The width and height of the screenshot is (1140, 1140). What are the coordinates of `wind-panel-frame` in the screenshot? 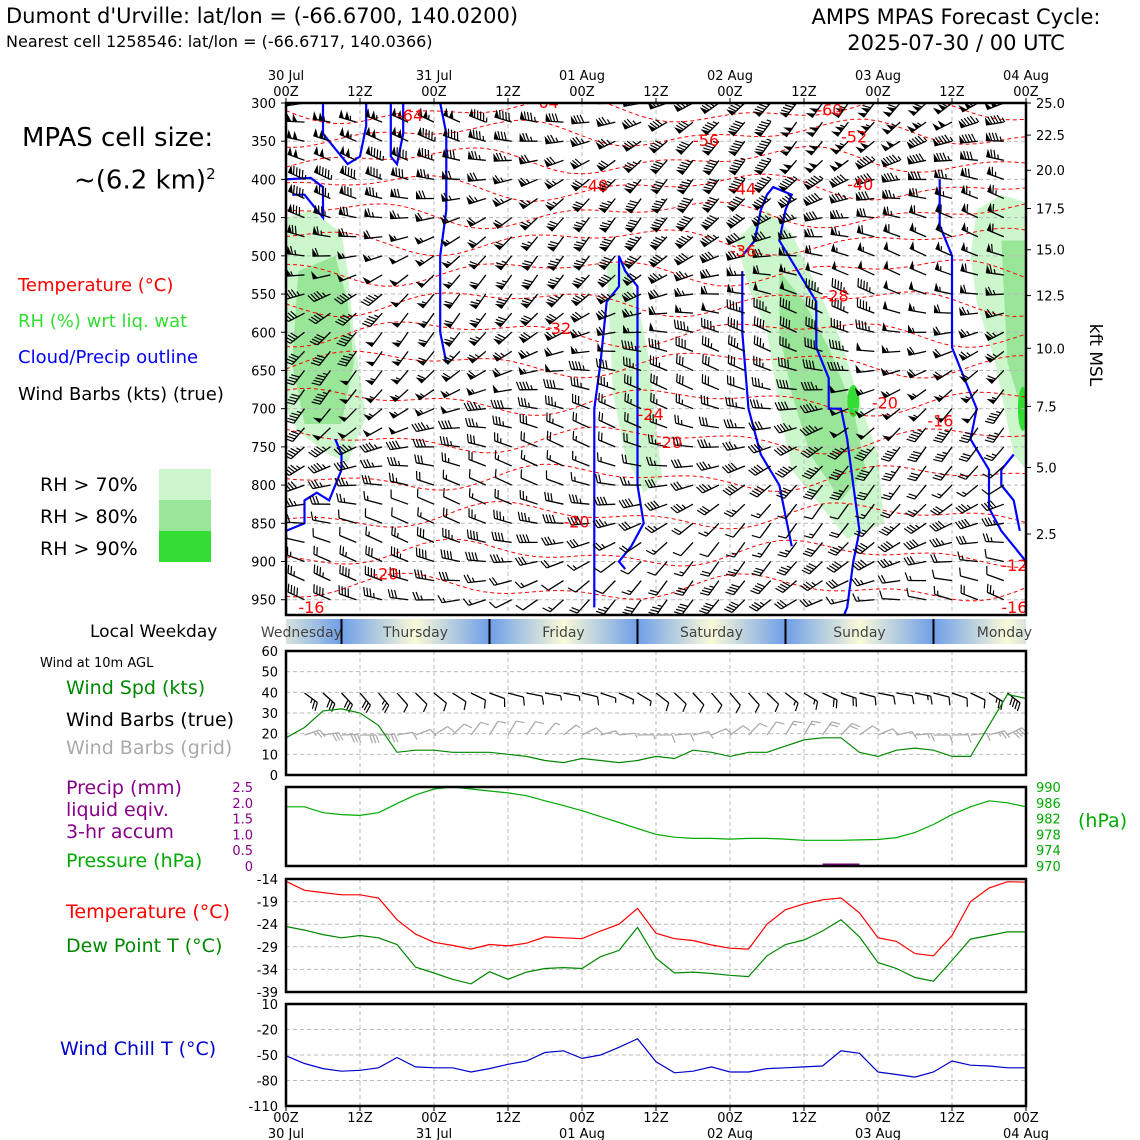 It's located at (656, 713).